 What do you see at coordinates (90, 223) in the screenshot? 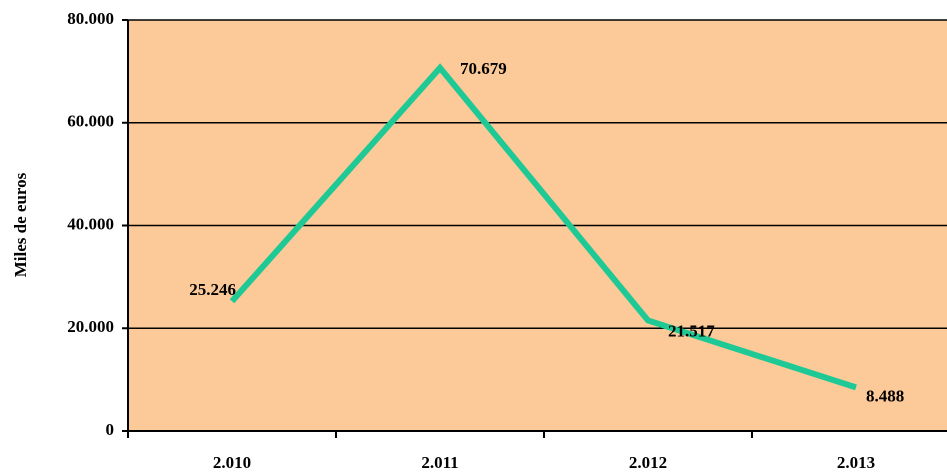
I see `y-tick-label: 40.000` at bounding box center [90, 223].